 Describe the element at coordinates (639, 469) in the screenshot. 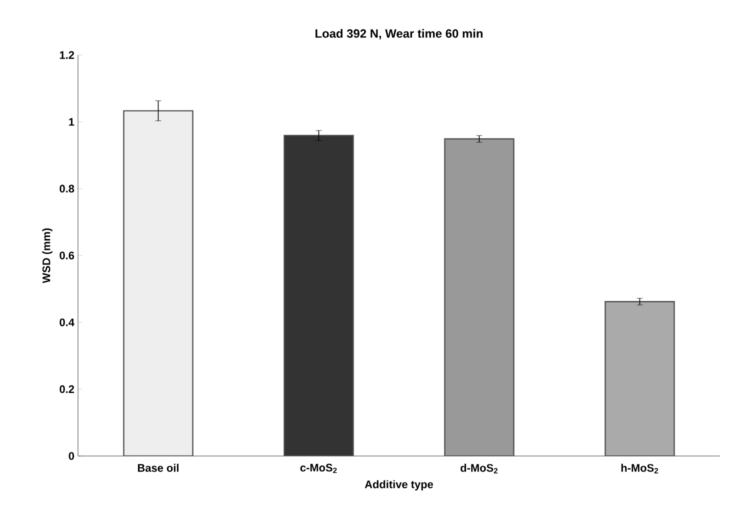

I see `x-tick-label: h-MoS$_{2}$` at that location.